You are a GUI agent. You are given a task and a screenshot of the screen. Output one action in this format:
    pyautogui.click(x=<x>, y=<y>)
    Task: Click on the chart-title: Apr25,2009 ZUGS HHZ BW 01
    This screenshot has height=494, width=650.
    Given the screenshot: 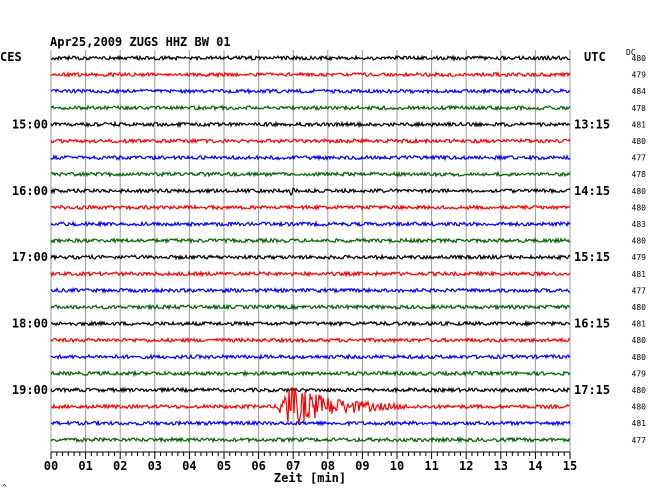 What is the action you would take?
    pyautogui.click(x=140, y=42)
    